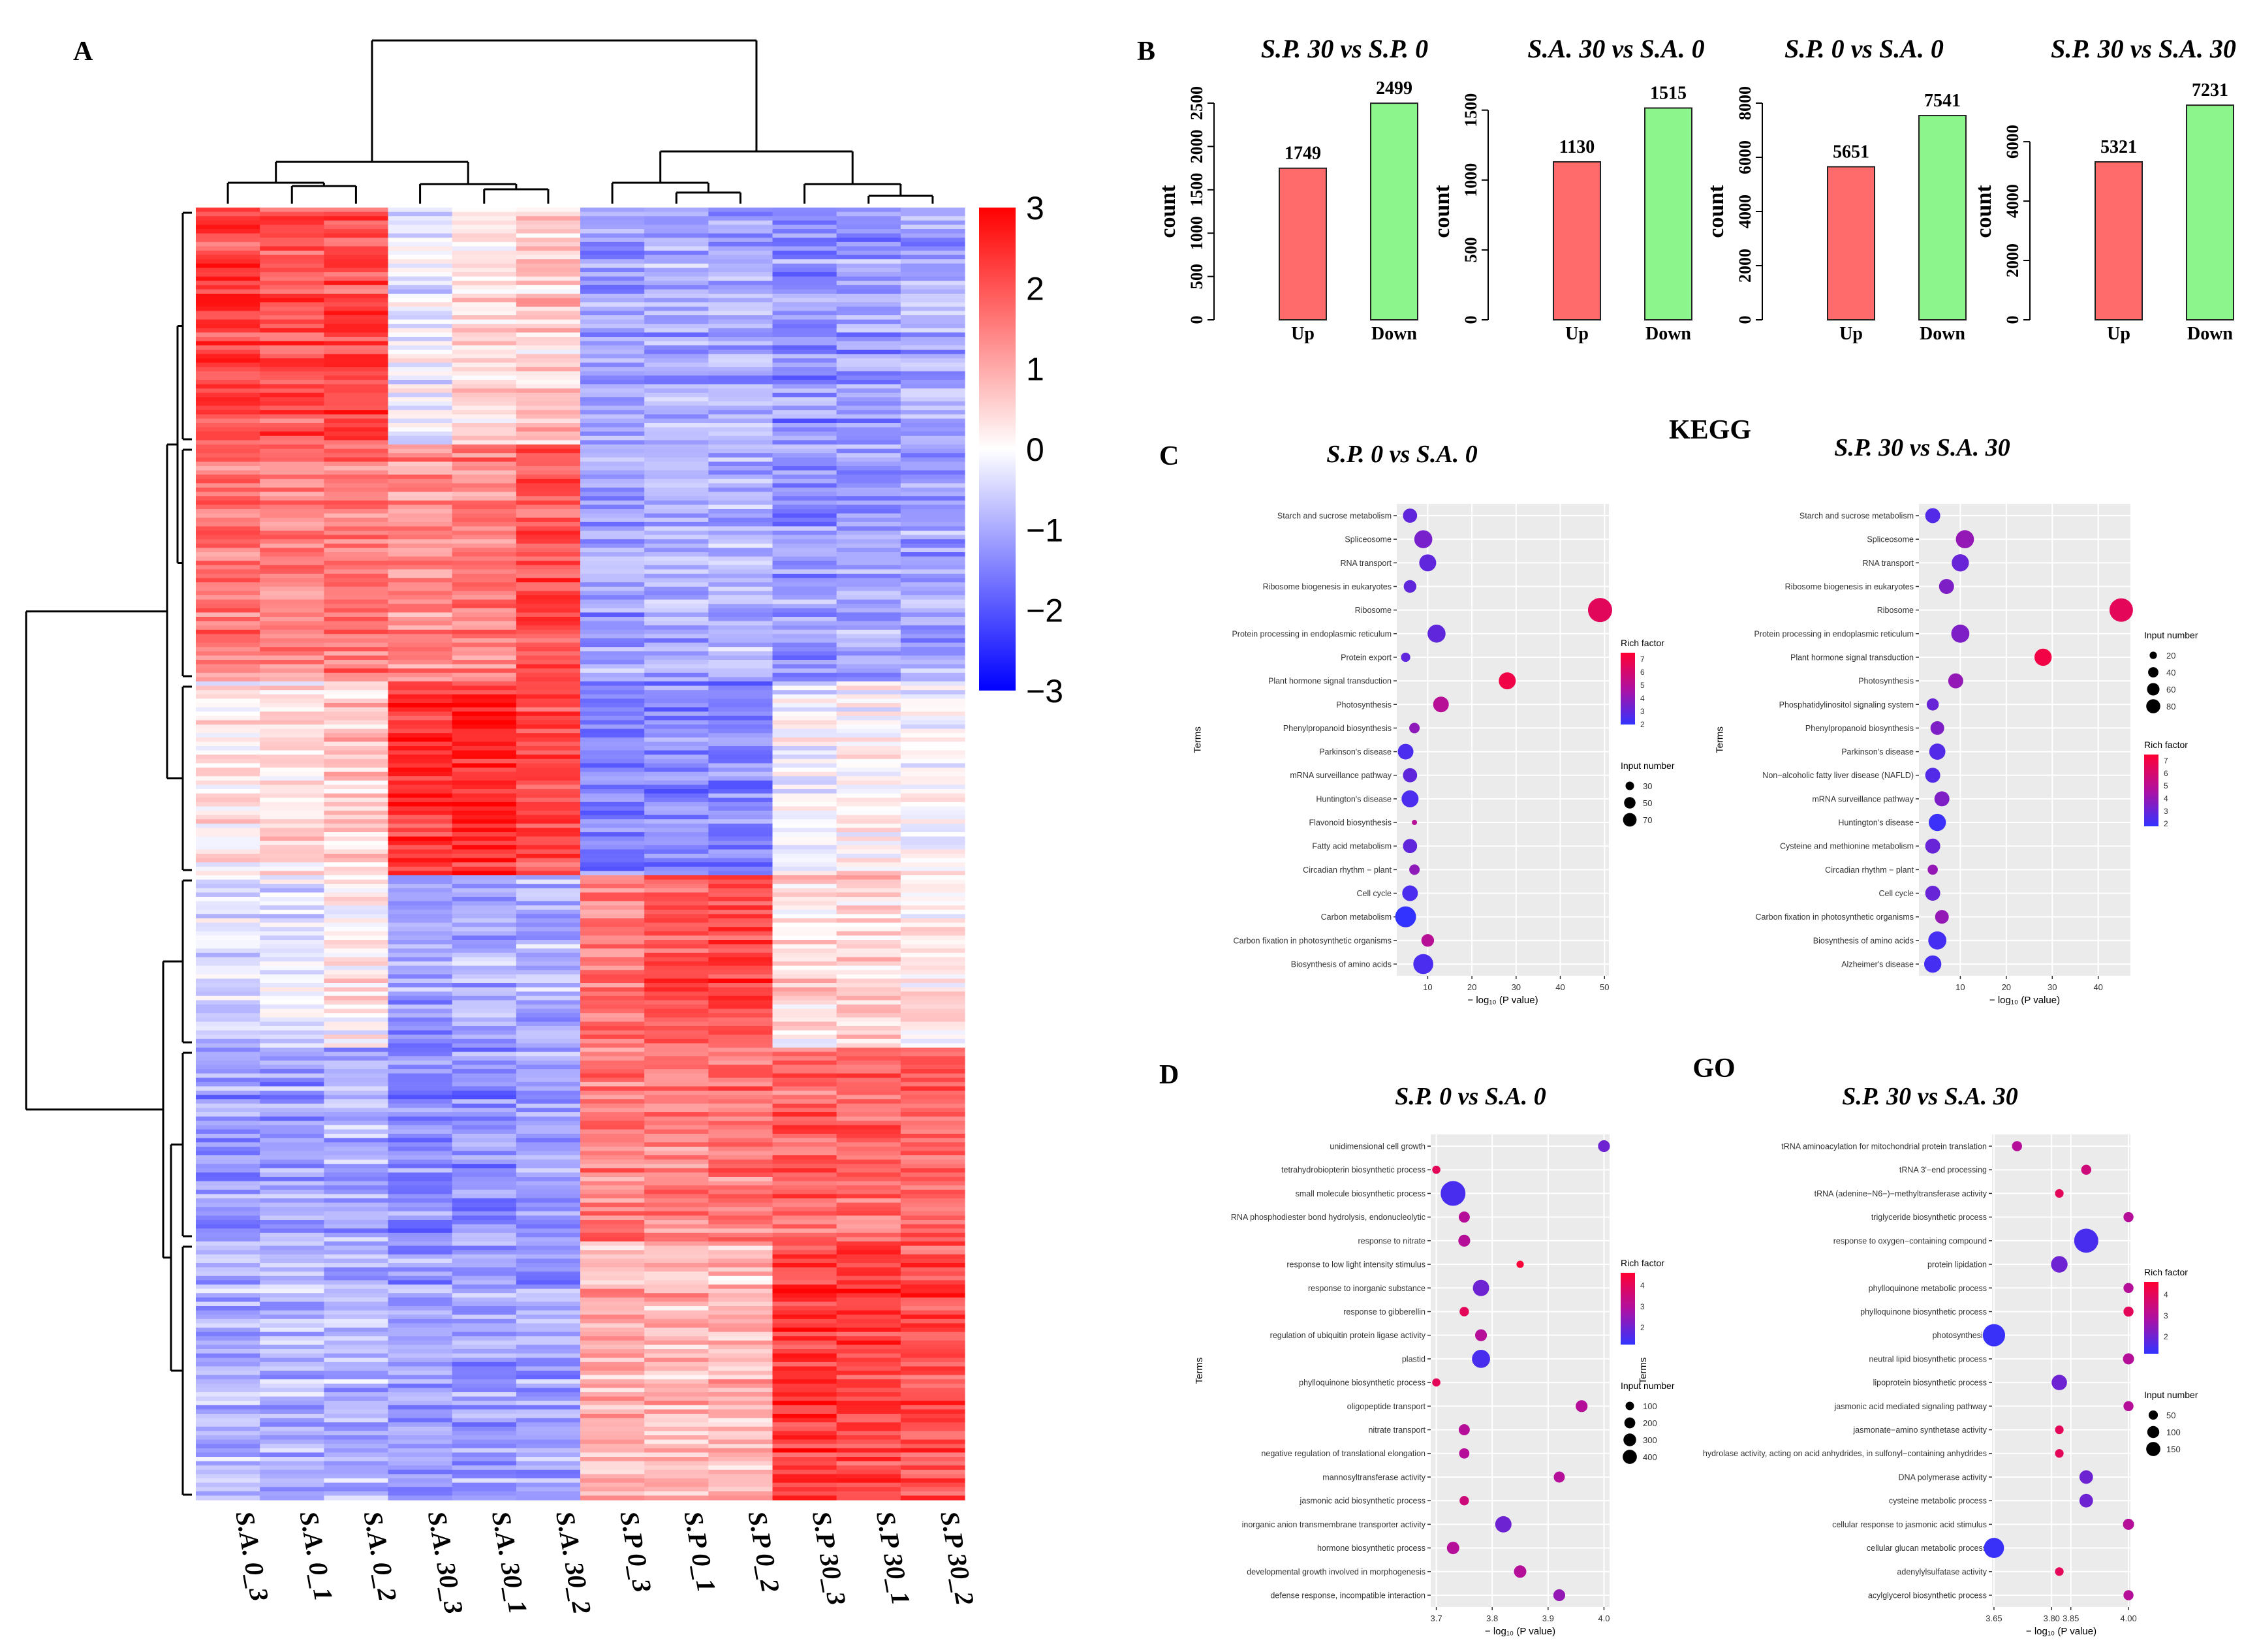  Describe the element at coordinates (1863, 798) in the screenshot. I see `term-label: mRNA surveillance pathway` at that location.